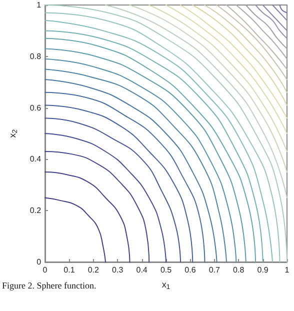 Image resolution: width=294 pixels, height=311 pixels. Describe the element at coordinates (36, 56) in the screenshot. I see `y-tick-label: 0.8` at that location.